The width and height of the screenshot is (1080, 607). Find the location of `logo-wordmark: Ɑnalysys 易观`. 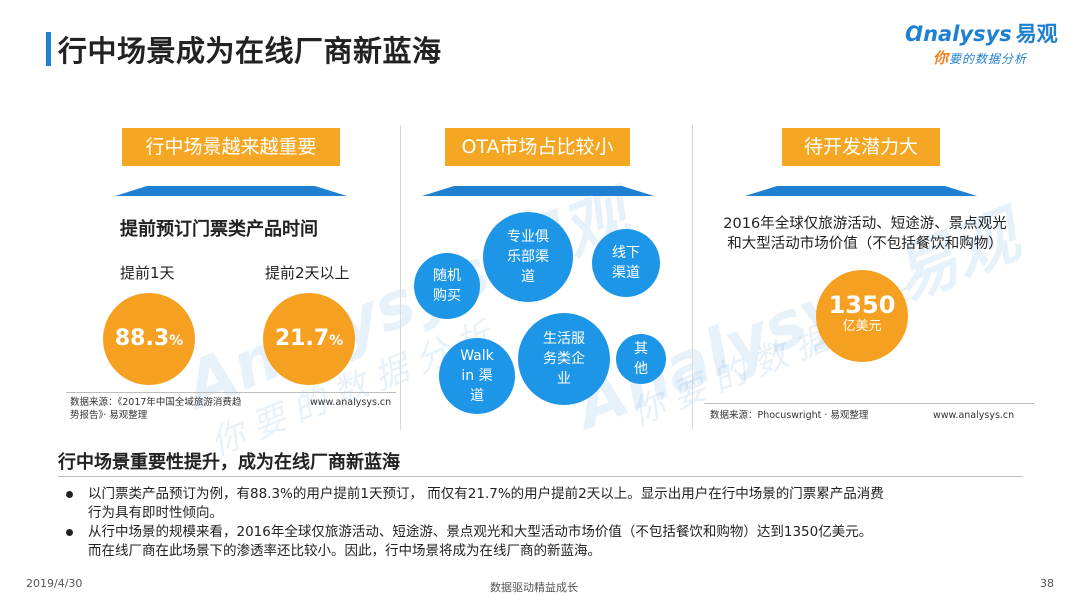

logo-wordmark: Ɑnalysys 易观 is located at coordinates (981, 33).